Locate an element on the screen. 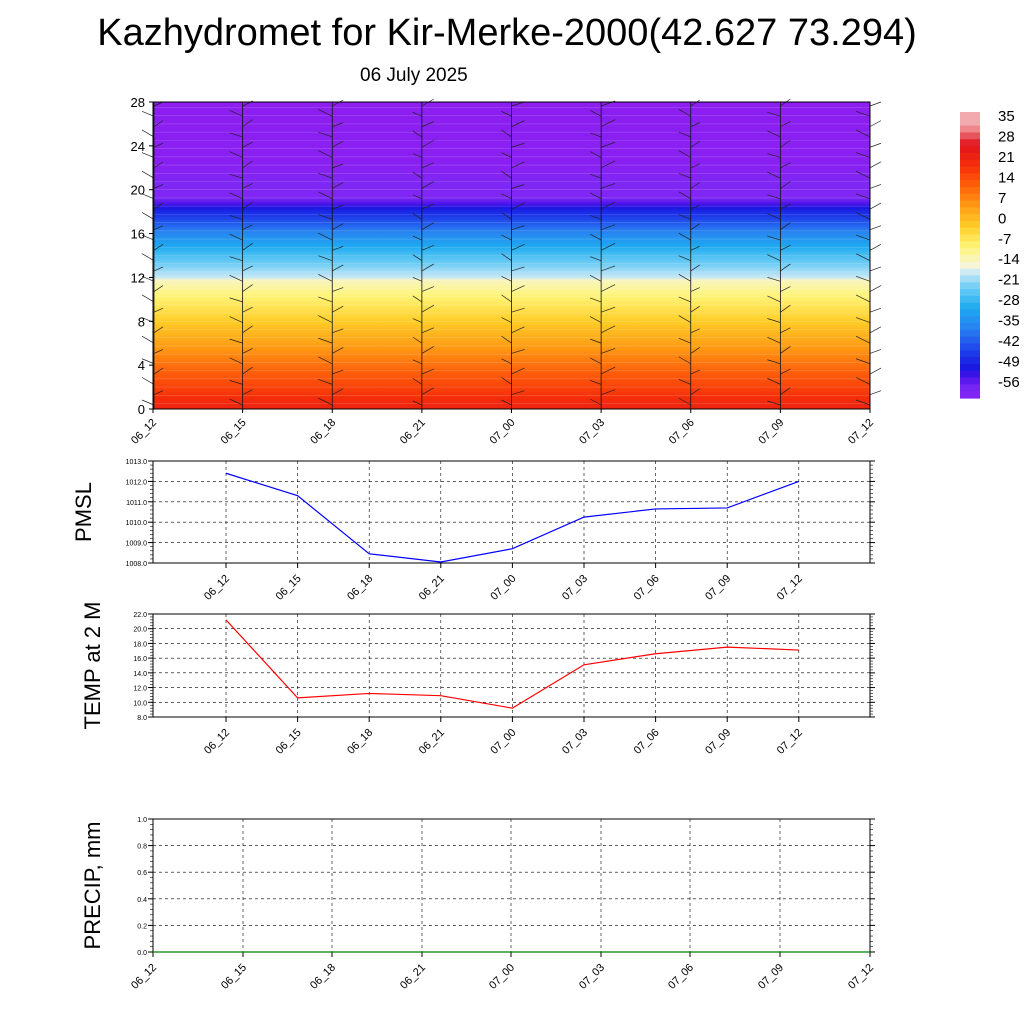 This screenshot has height=1024, width=1024. y-tick-label: 1008.0 is located at coordinates (137, 564).